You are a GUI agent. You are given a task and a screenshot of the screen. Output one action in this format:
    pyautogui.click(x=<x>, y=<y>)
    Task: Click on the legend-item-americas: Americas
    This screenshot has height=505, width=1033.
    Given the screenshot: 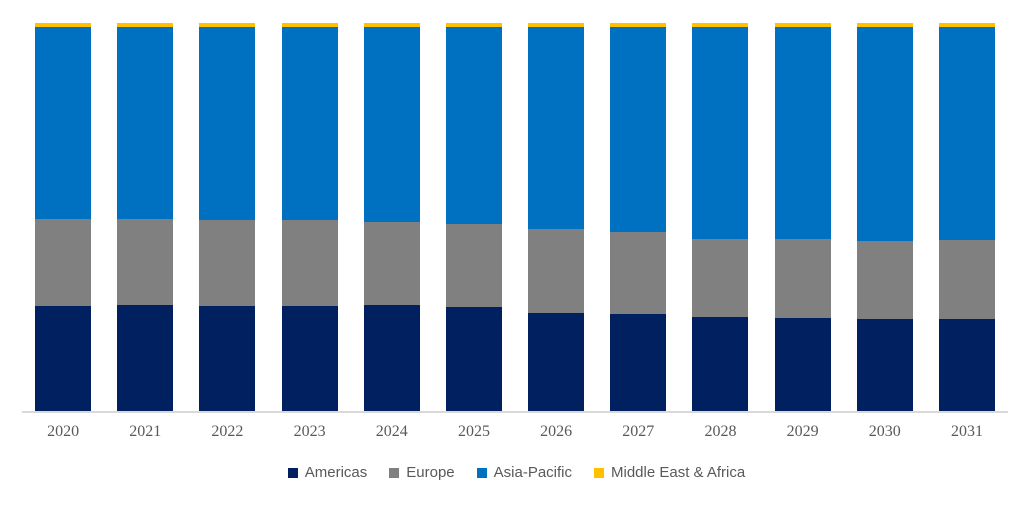 What is the action you would take?
    pyautogui.click(x=327, y=473)
    